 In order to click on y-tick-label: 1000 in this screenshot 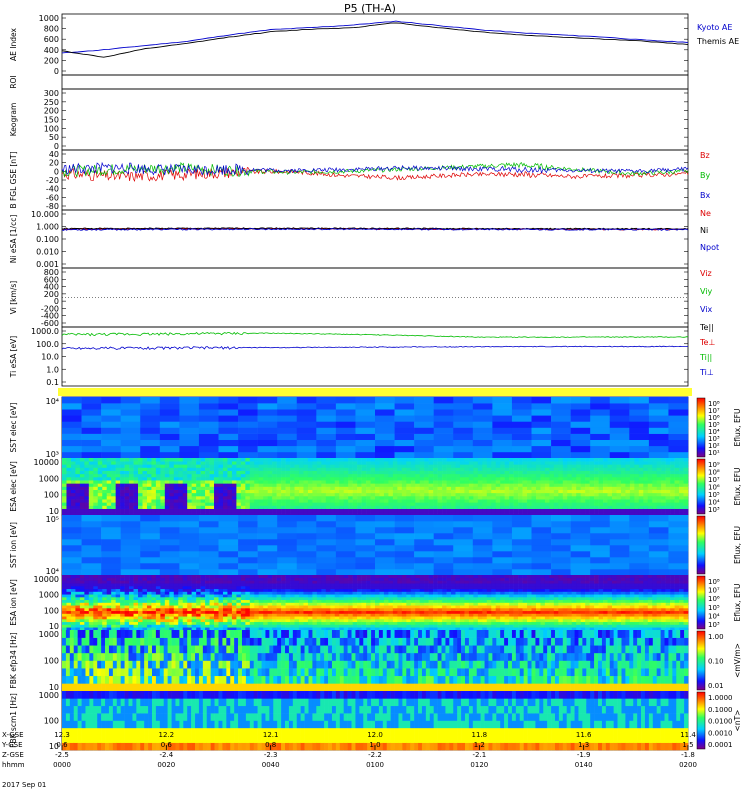, I will do `click(49, 478)`.